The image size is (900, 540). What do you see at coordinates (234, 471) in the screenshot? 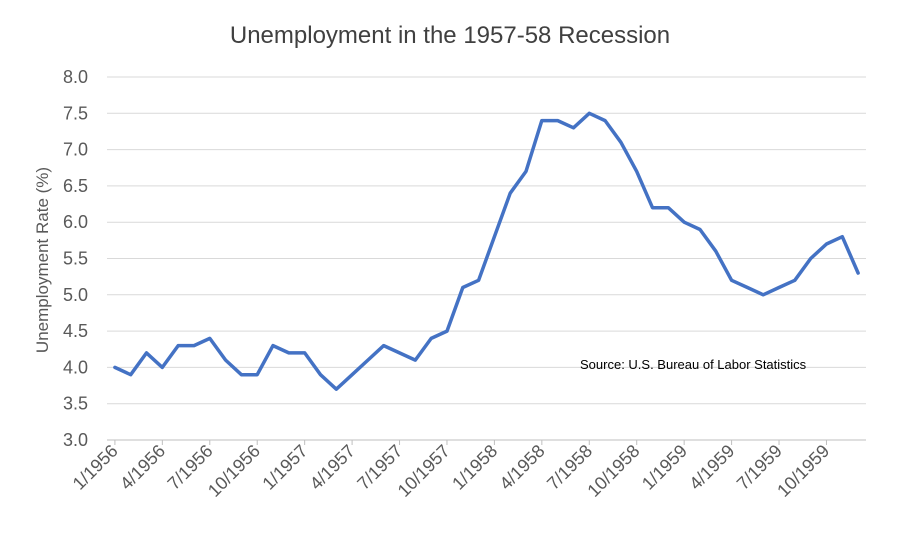
I see `x-tick-label: 10/1956` at bounding box center [234, 471].